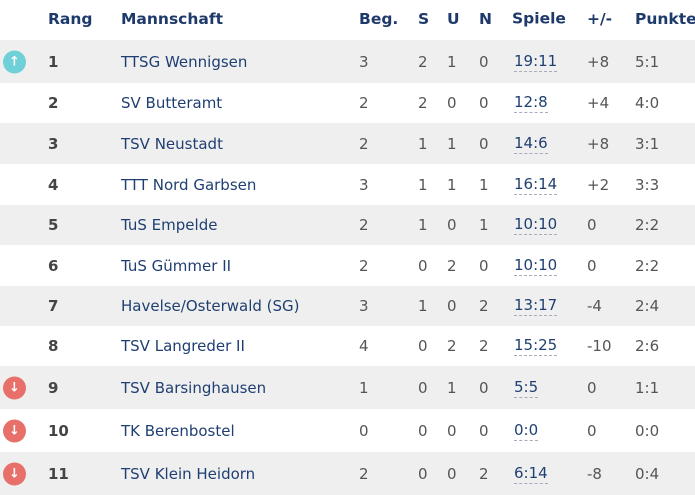 This screenshot has height=495, width=695. I want to click on rank-cell: 7, so click(53, 306).